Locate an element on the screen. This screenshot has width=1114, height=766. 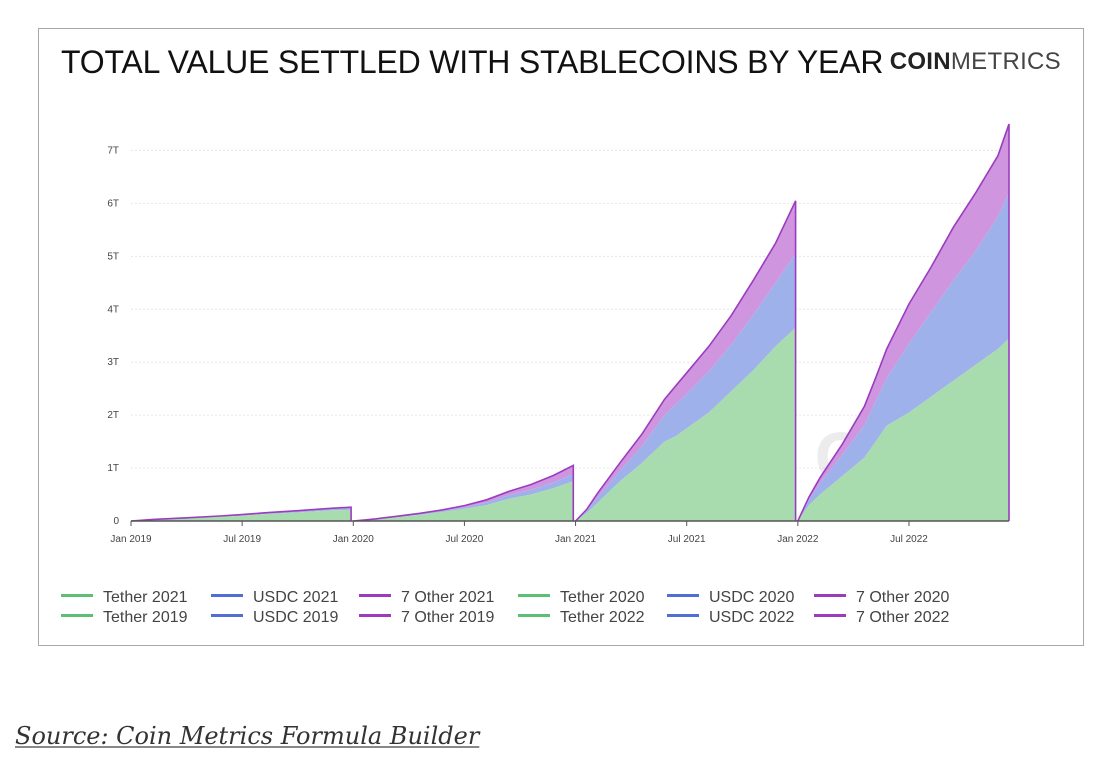
legend-label: 7 Other 2019 is located at coordinates (448, 617).